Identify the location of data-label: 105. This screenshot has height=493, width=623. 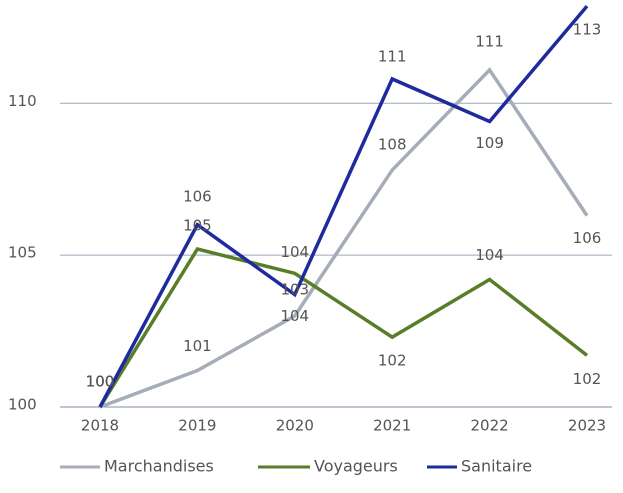
(197, 226).